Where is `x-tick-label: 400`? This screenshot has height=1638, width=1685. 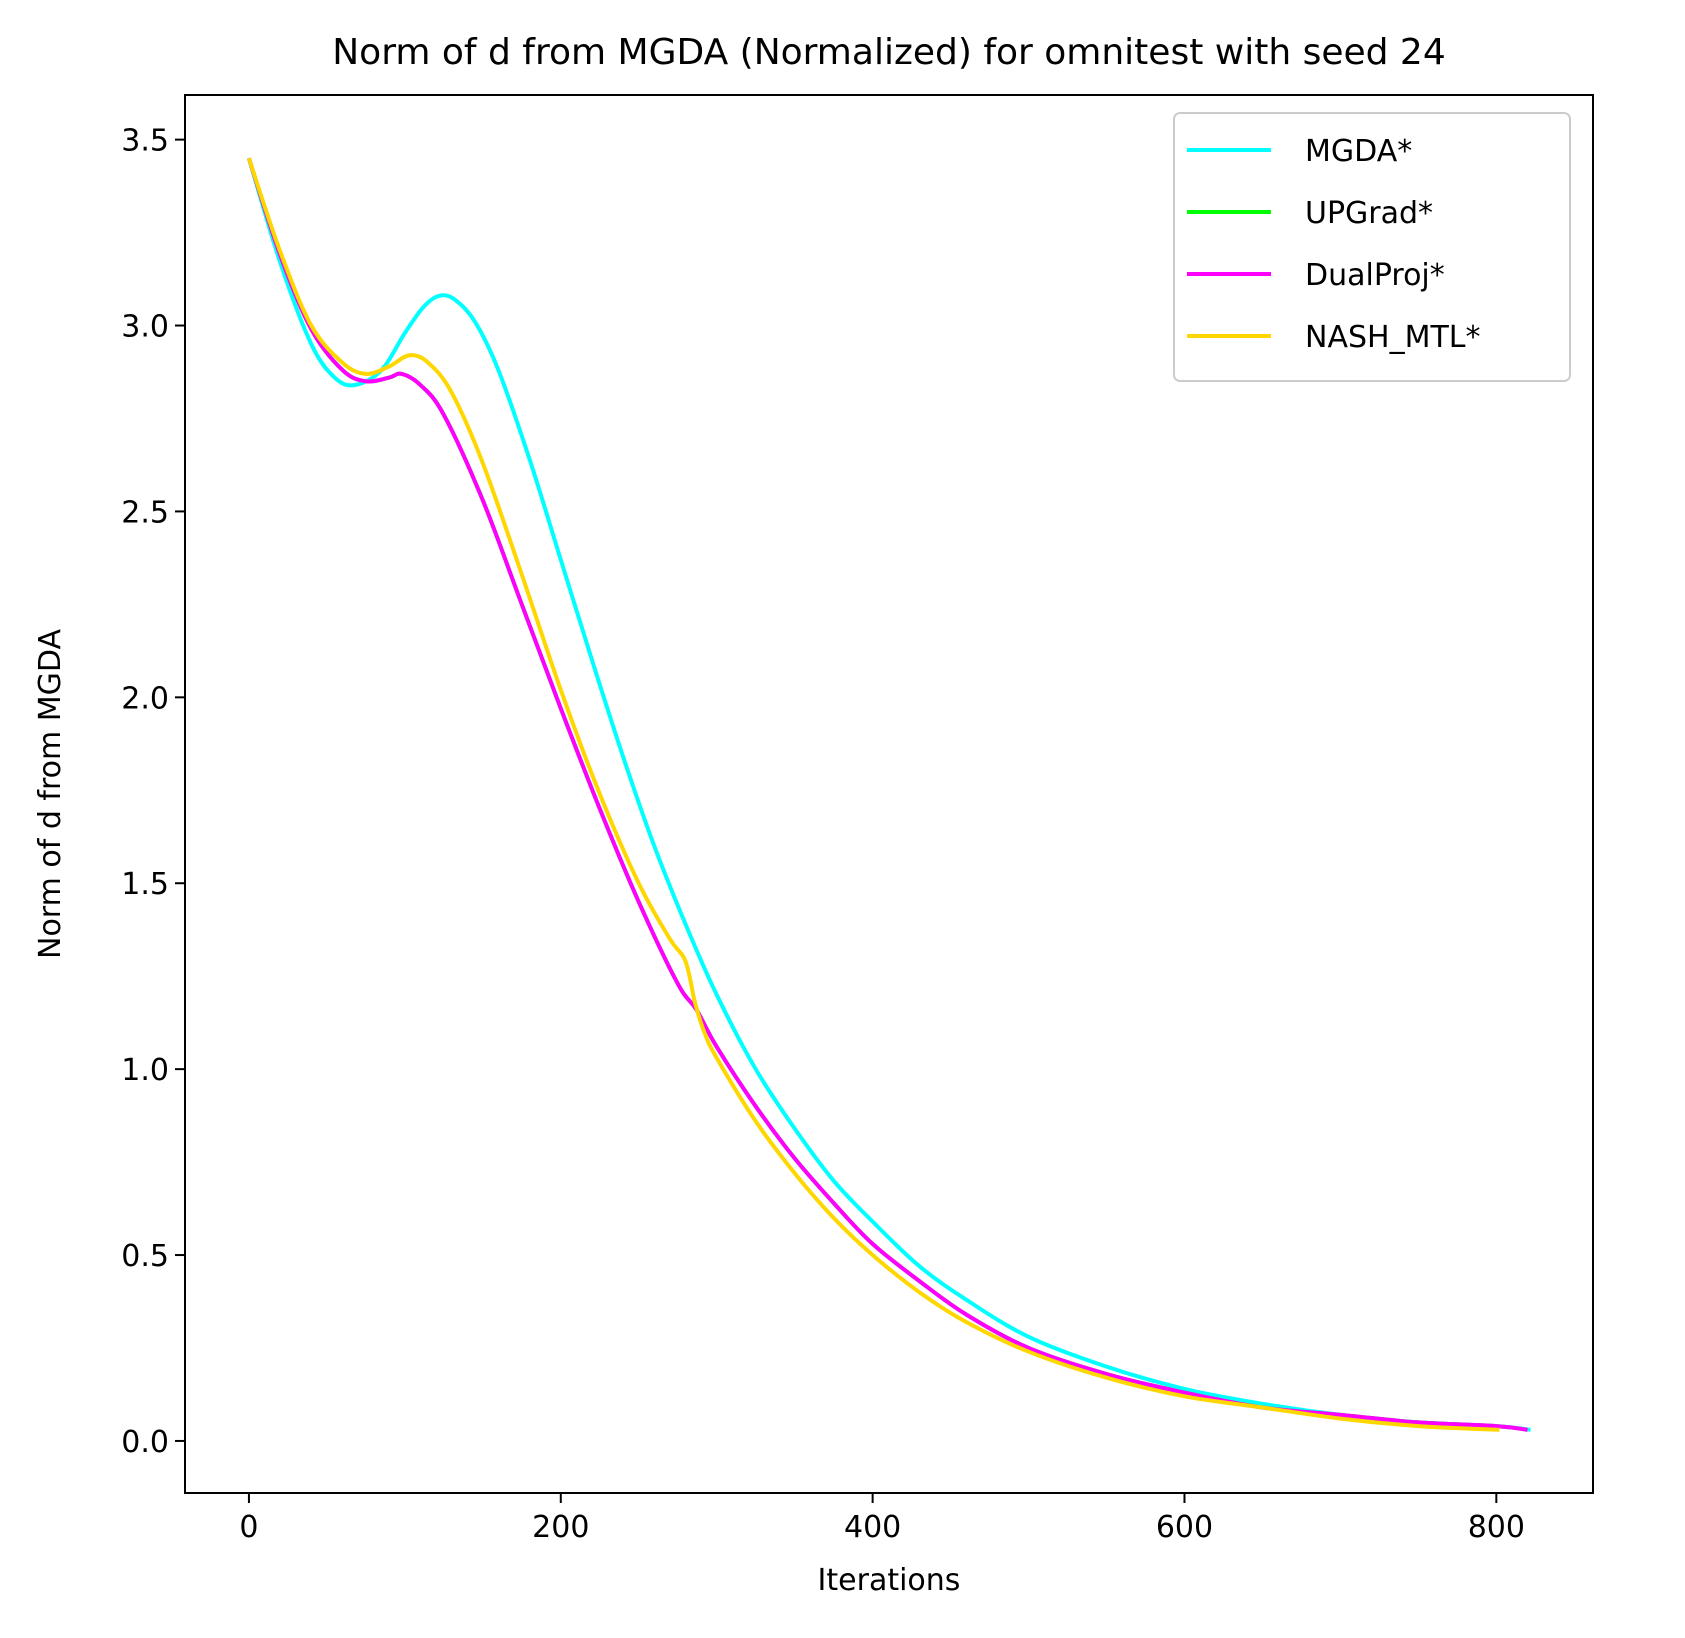 x-tick-label: 400 is located at coordinates (872, 1527).